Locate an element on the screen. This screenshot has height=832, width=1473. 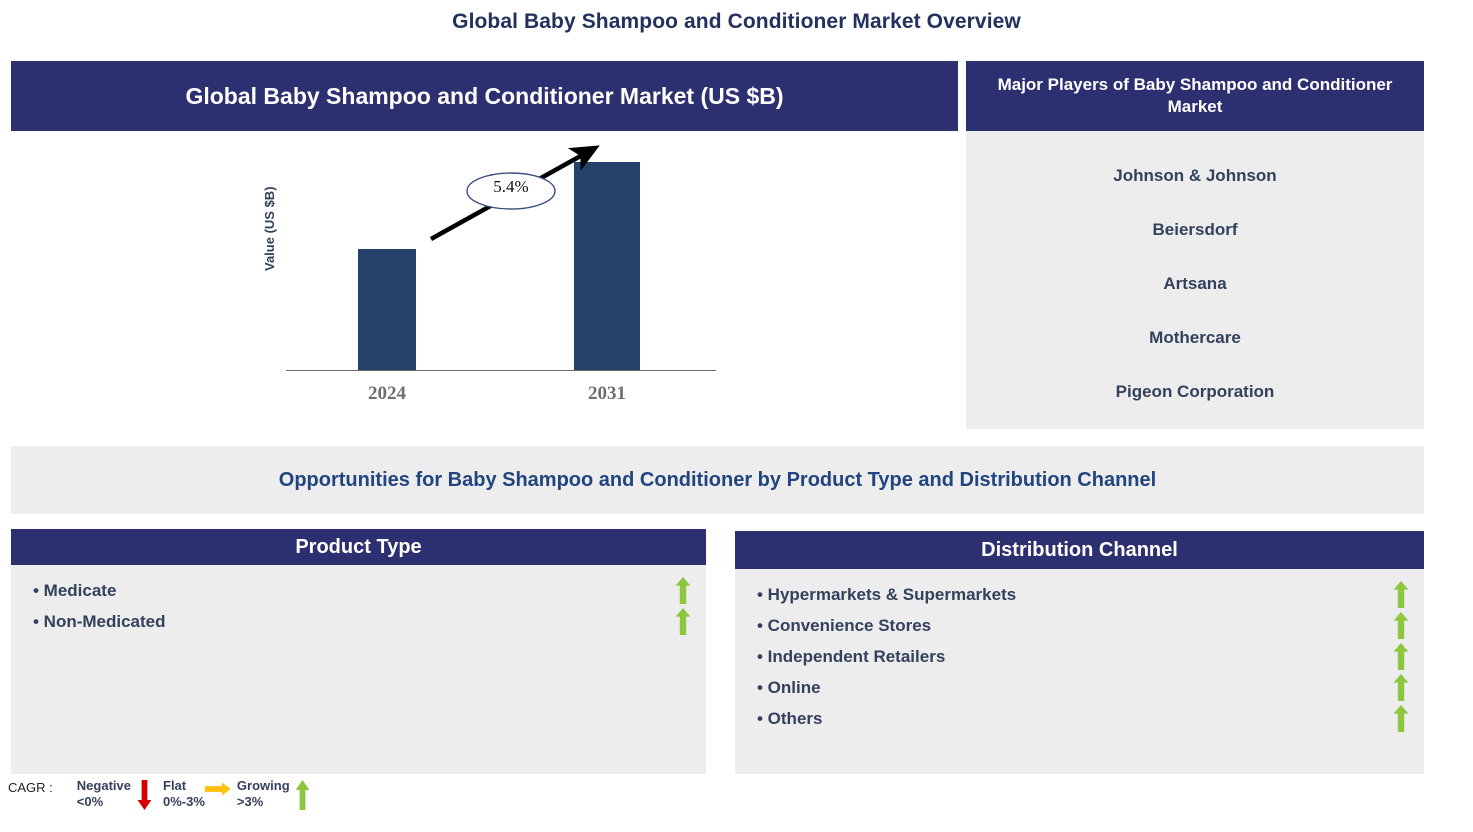
list-item: • Independent Retailers is located at coordinates (1079, 656).